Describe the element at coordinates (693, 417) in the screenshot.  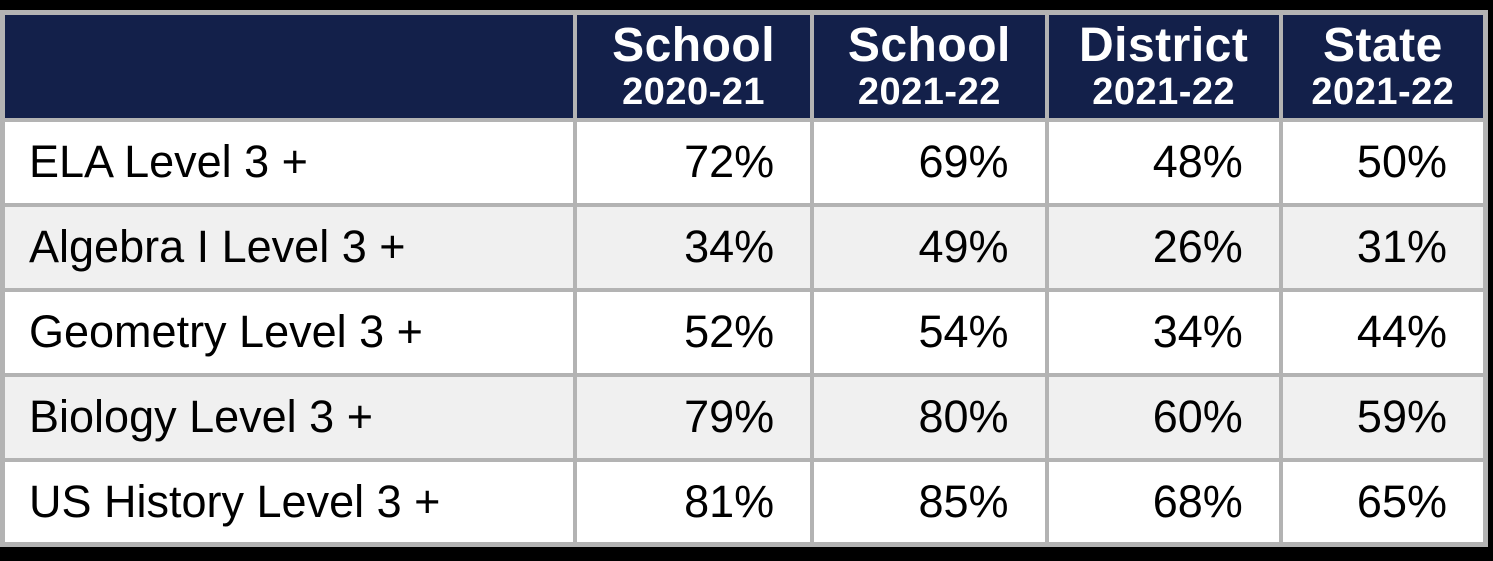
I see `value-cell: 79%` at that location.